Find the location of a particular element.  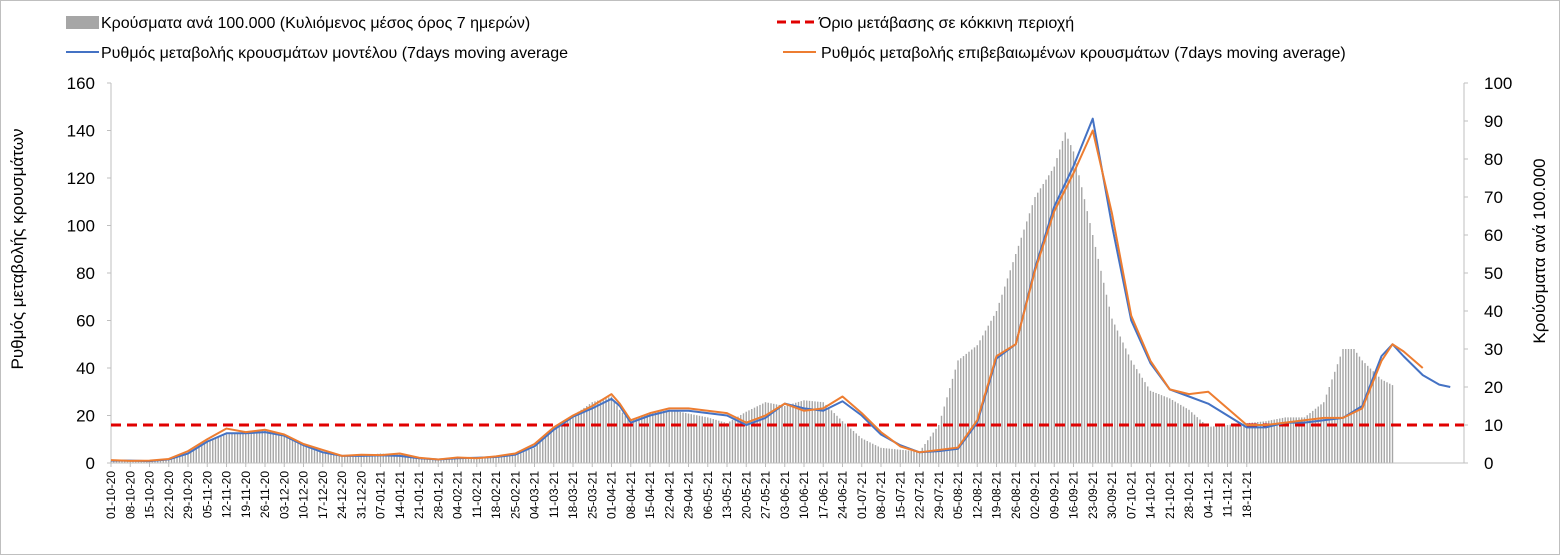

right-tick-label: 50 is located at coordinates (1493, 273).